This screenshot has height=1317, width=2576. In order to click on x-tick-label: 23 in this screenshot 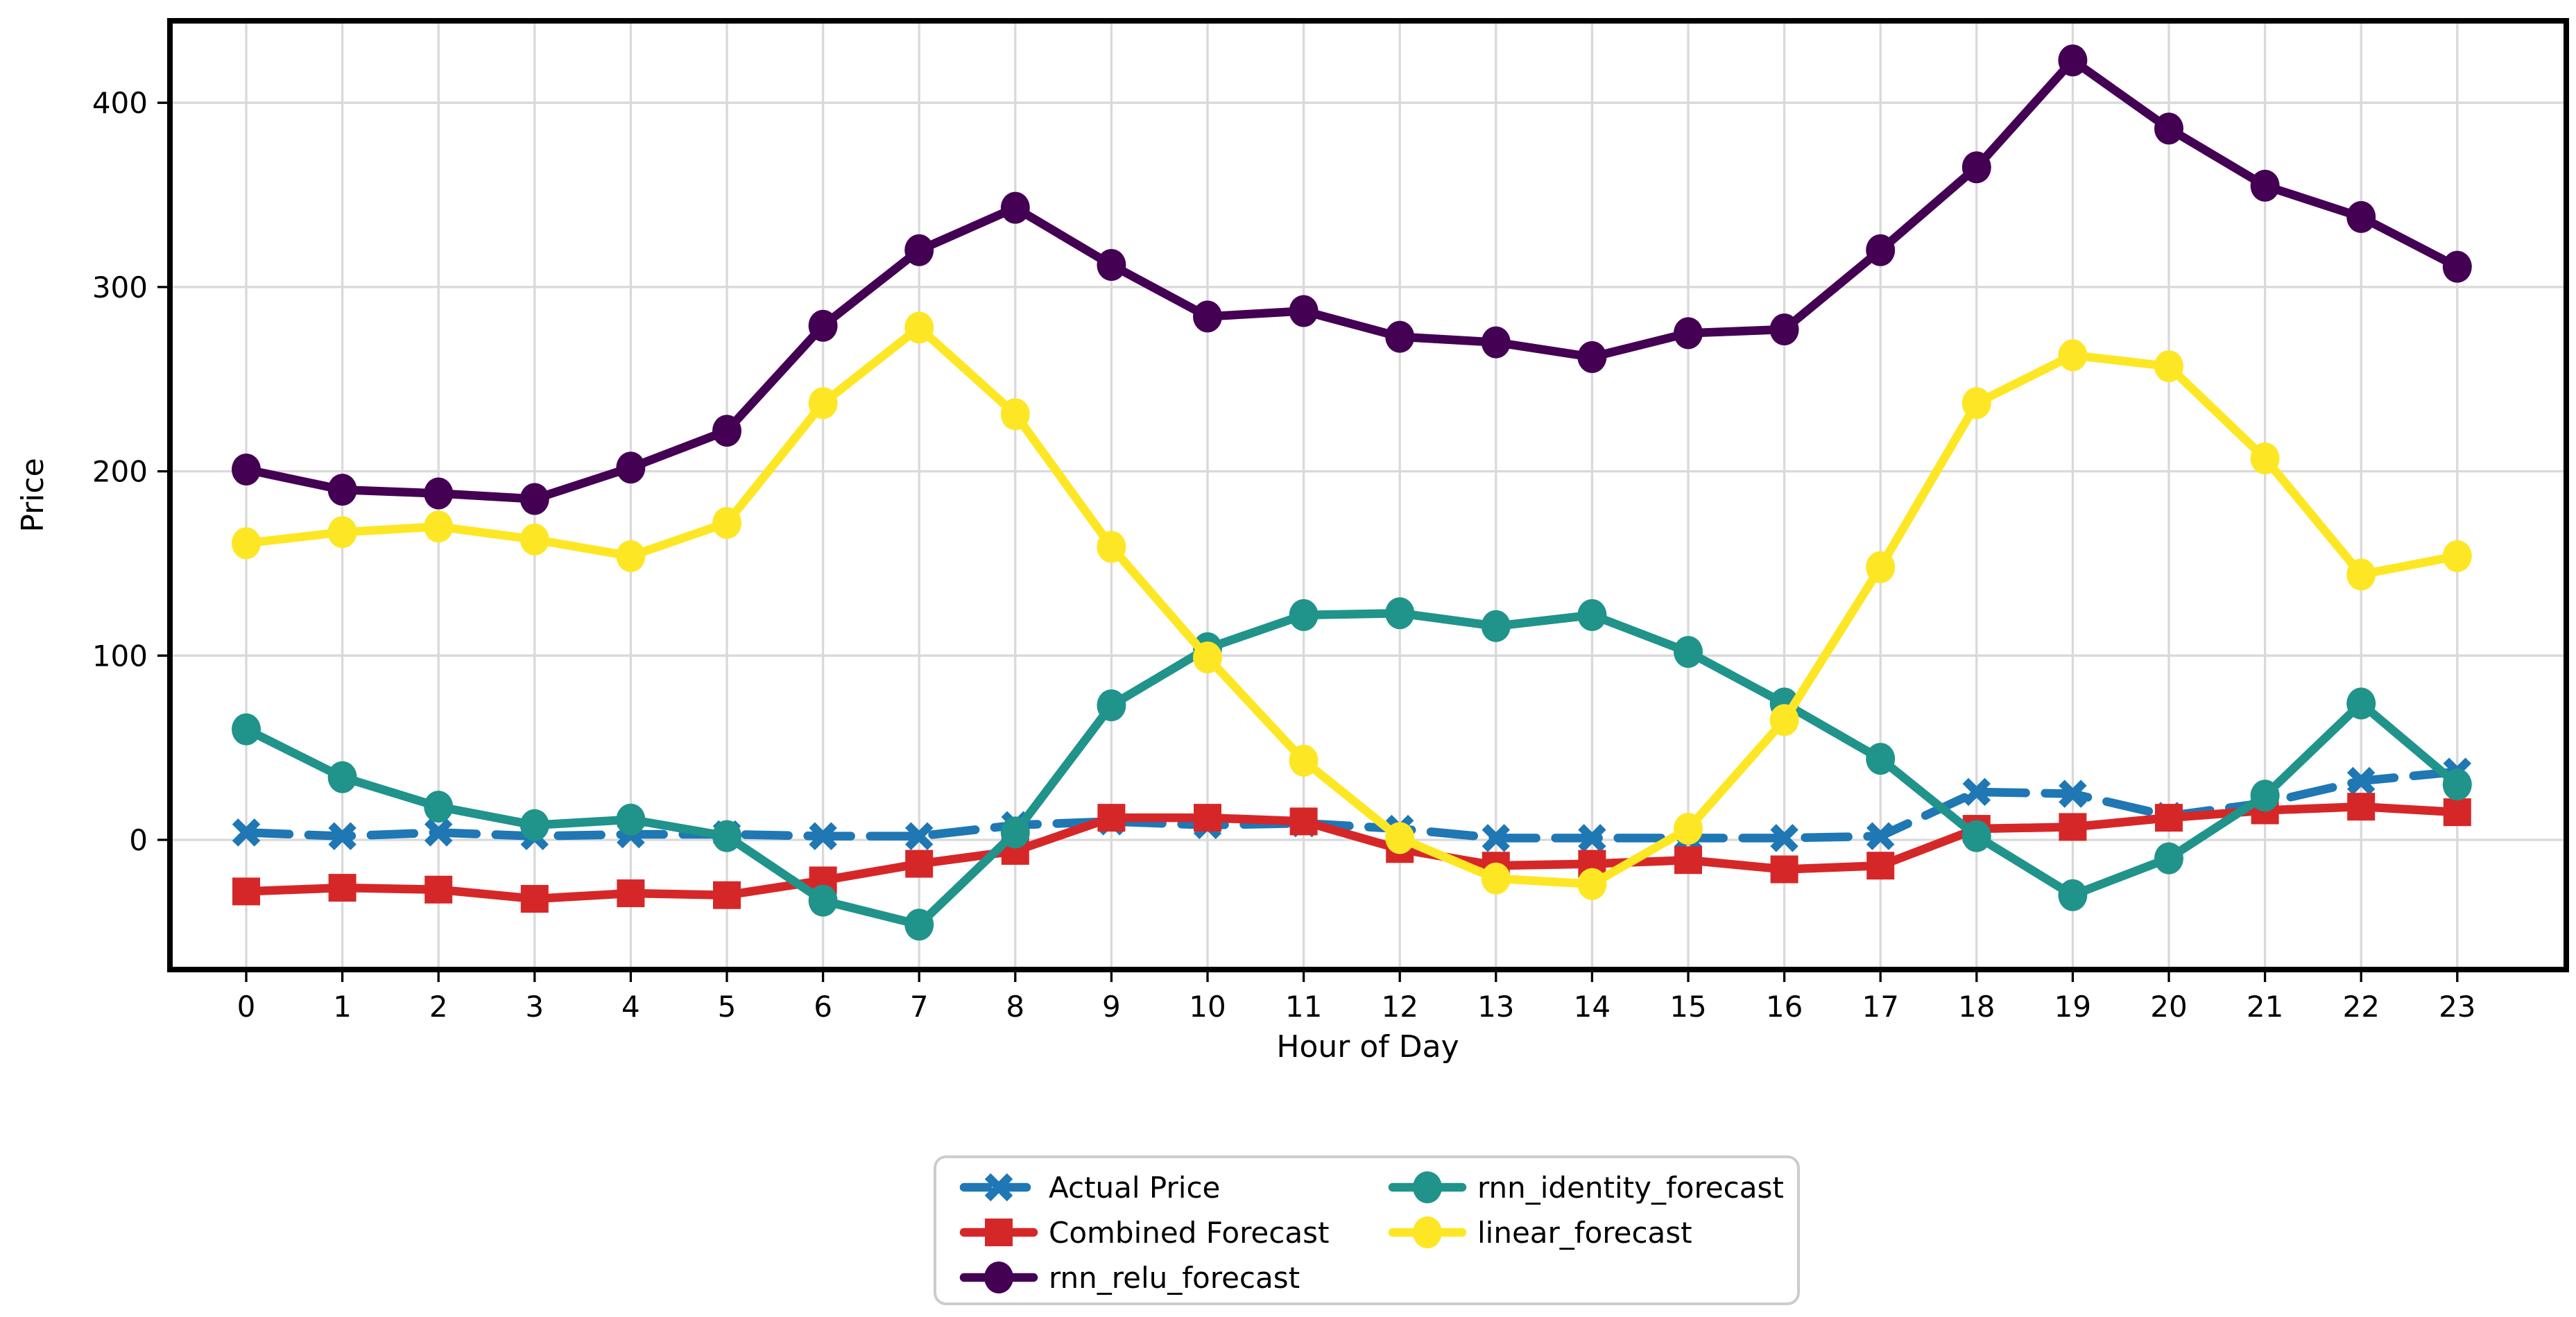, I will do `click(2457, 1007)`.